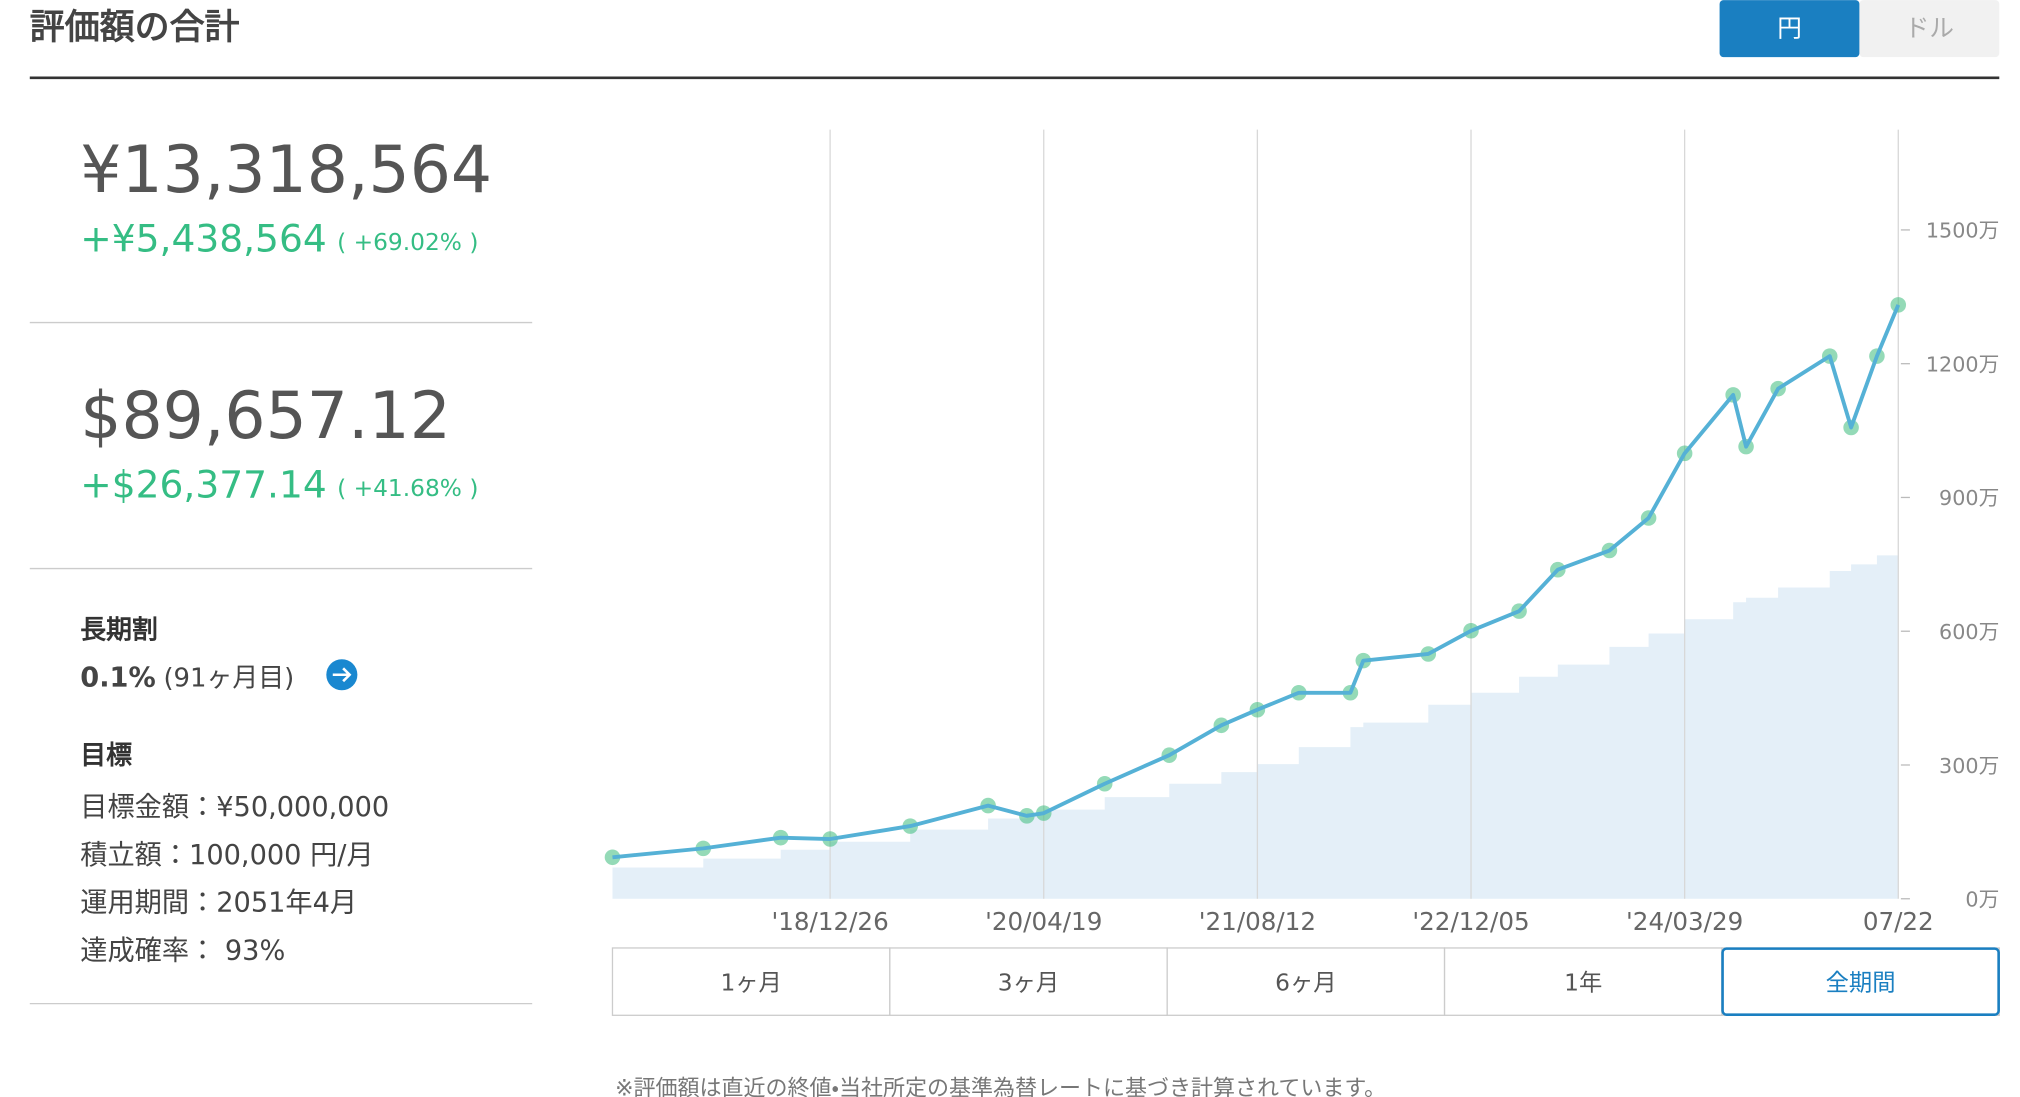 The image size is (2020, 1097). I want to click on y-tick-label: 900万, so click(1969, 498).